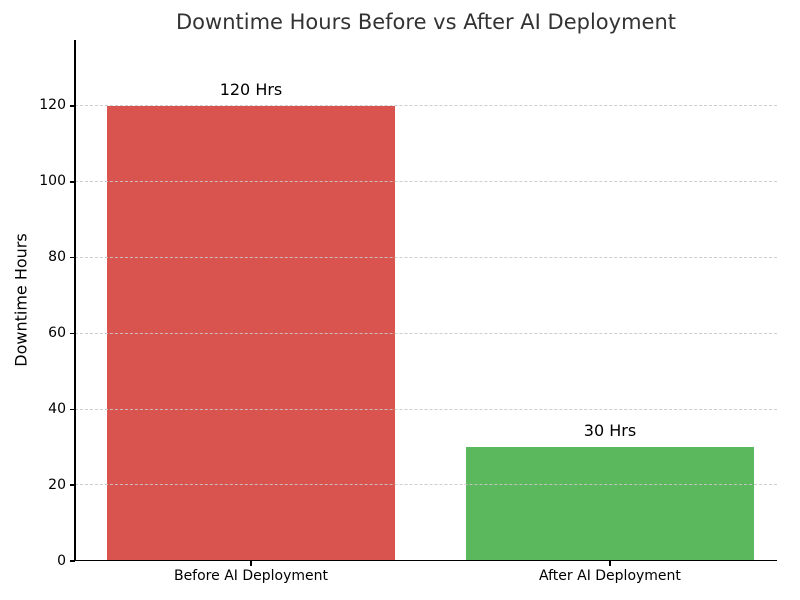  Describe the element at coordinates (250, 576) in the screenshot. I see `x-tick-label: Before AI Deployment` at that location.